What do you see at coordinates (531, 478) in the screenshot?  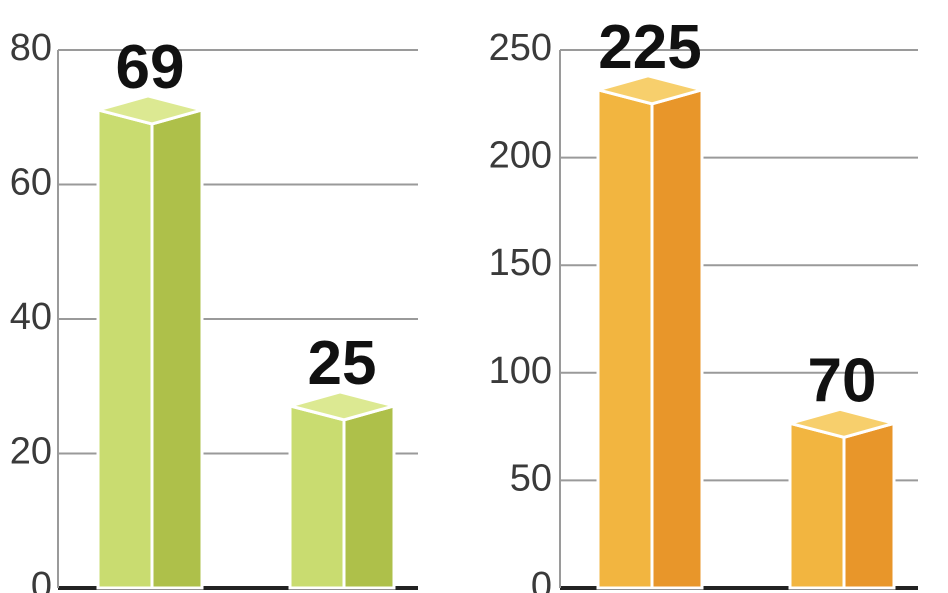 I see `y-tick-label: 50` at bounding box center [531, 478].